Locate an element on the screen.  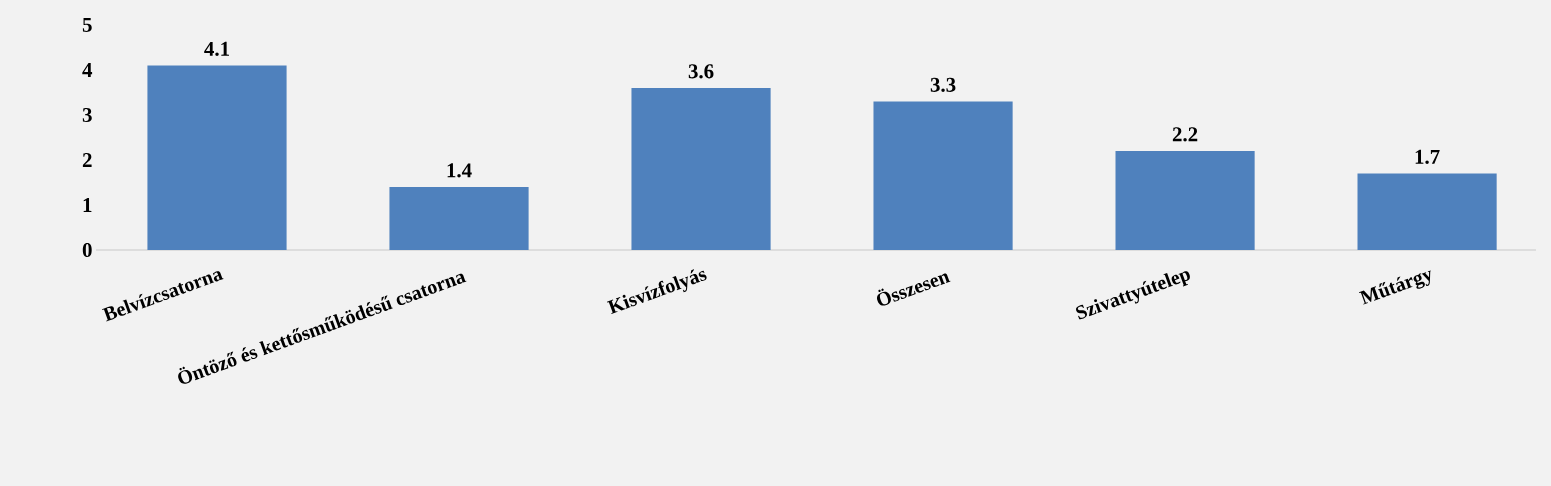
y-tick-label: 5 is located at coordinates (87, 25).